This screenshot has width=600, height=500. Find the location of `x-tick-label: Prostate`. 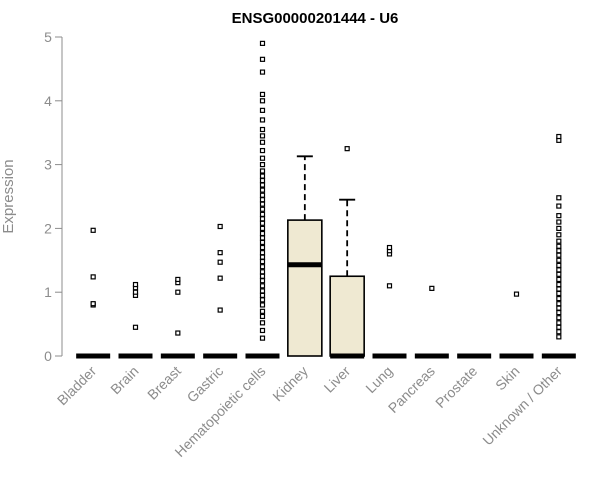

x-tick-label: Prostate is located at coordinates (456, 387).